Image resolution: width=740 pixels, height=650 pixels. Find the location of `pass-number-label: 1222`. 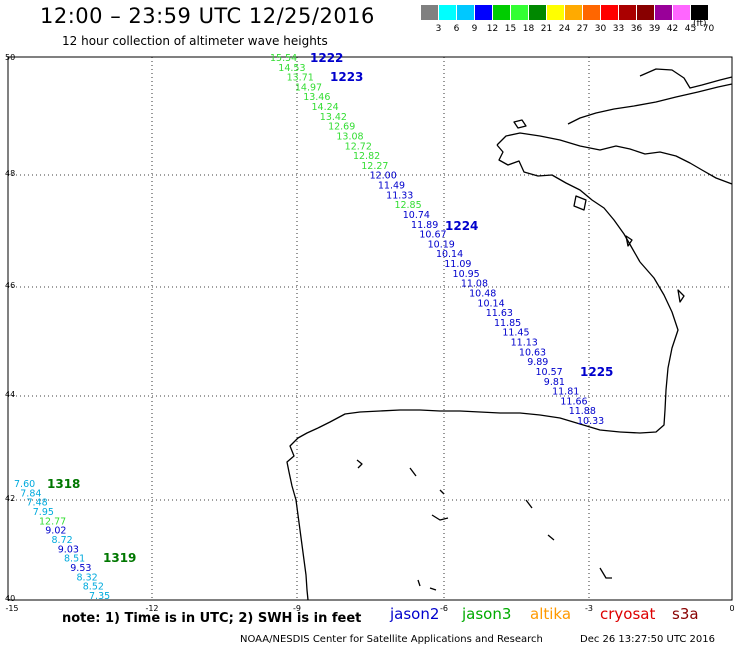

pass-number-label: 1222 is located at coordinates (326, 58).